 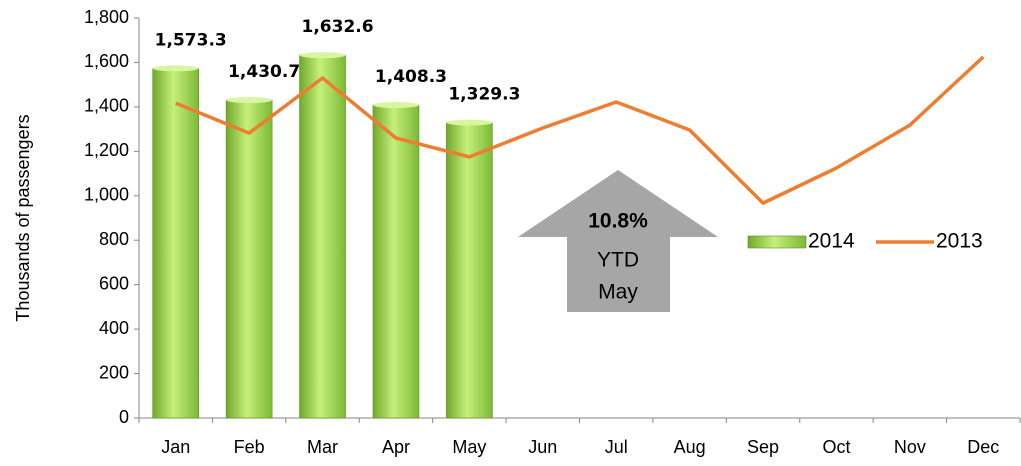 I want to click on legend-label: 2013, so click(x=959, y=241).